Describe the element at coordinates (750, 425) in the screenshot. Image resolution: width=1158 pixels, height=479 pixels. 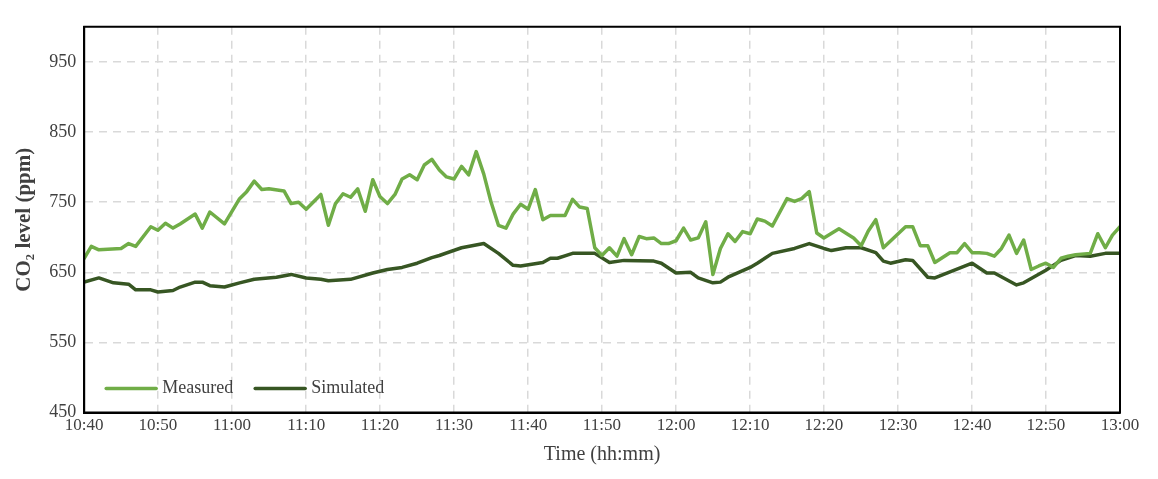
I see `x-tick-label: 12:10` at that location.